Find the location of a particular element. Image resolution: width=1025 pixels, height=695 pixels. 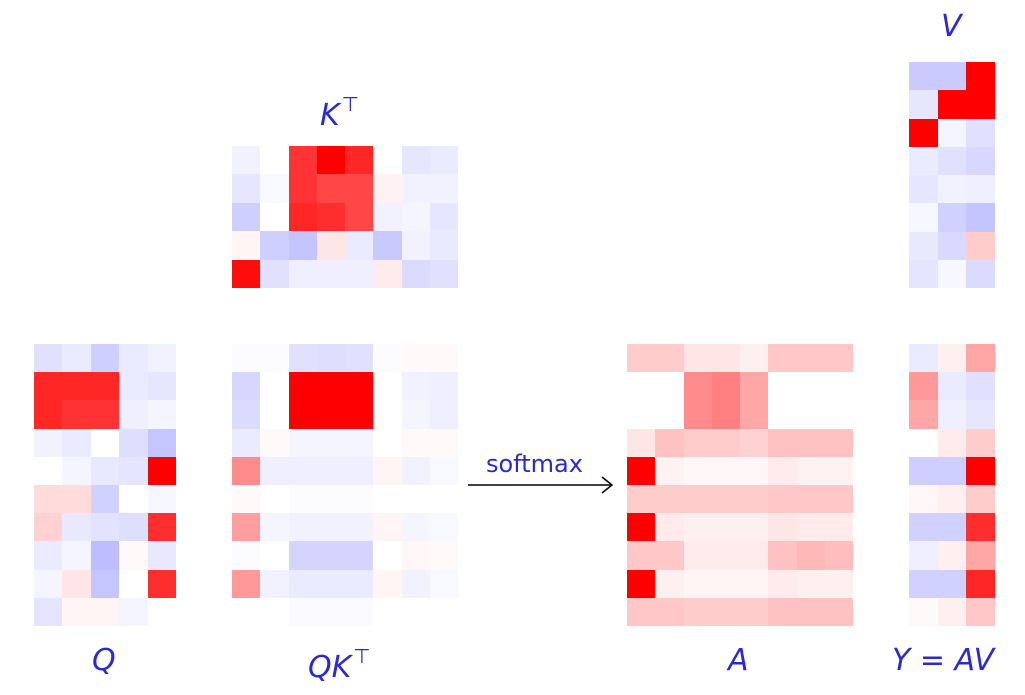

q-cell-r8-c4 is located at coordinates (161, 583).